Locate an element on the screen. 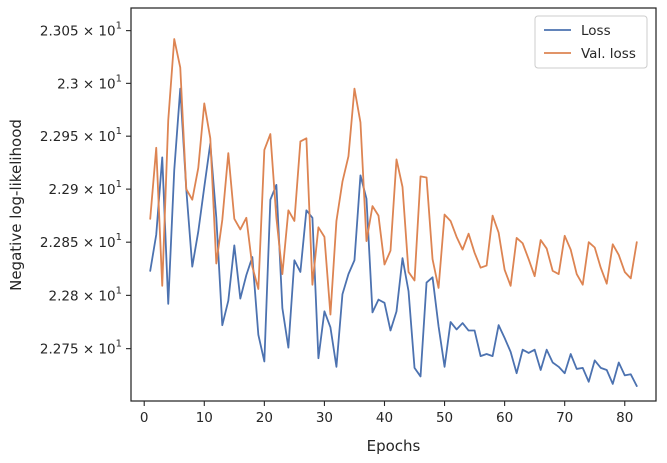 The width and height of the screenshot is (667, 463). x-tick-label: 70 is located at coordinates (564, 418).